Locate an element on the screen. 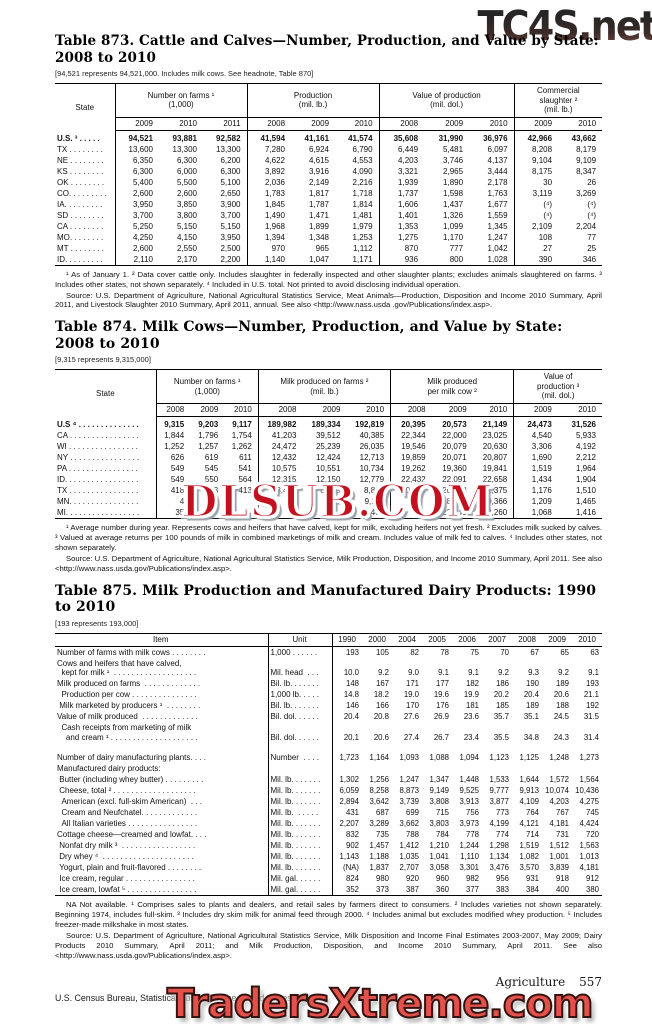 Image resolution: width=652 pixels, height=1024 pixels. table-cell: 12,424 is located at coordinates (328, 457).